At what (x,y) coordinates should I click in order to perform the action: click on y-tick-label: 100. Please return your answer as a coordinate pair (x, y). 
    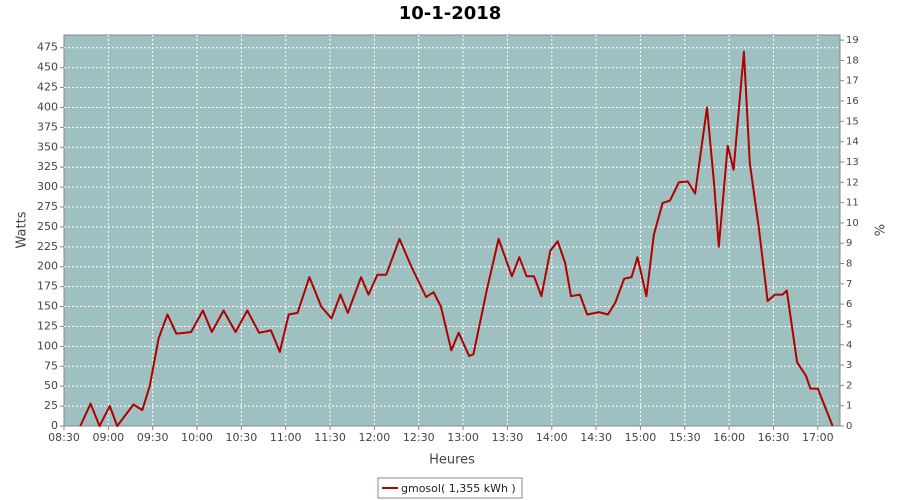
    Looking at the image, I should click on (47, 345).